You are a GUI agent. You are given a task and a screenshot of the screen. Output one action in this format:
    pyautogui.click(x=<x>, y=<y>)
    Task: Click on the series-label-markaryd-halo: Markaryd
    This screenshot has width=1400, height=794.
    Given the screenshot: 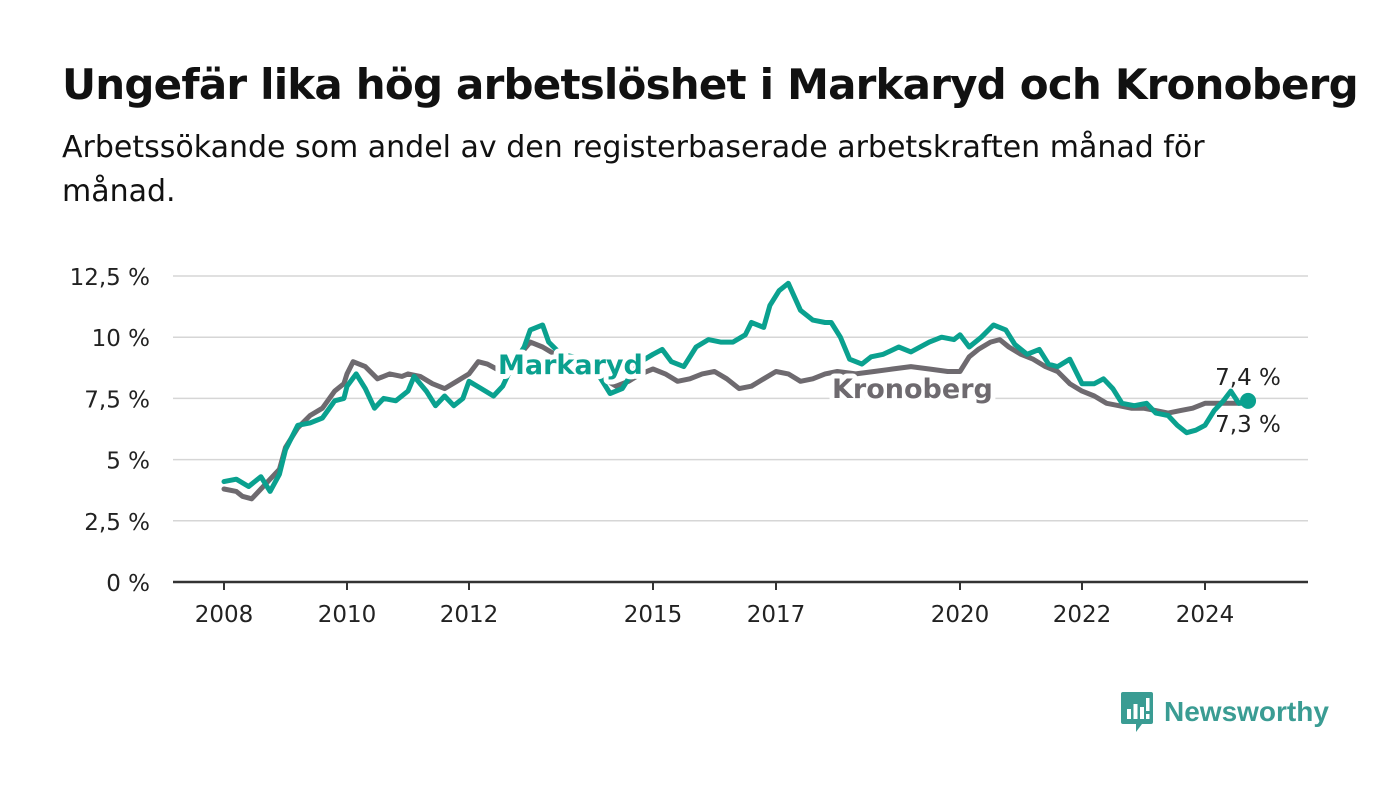 What is the action you would take?
    pyautogui.click(x=570, y=365)
    